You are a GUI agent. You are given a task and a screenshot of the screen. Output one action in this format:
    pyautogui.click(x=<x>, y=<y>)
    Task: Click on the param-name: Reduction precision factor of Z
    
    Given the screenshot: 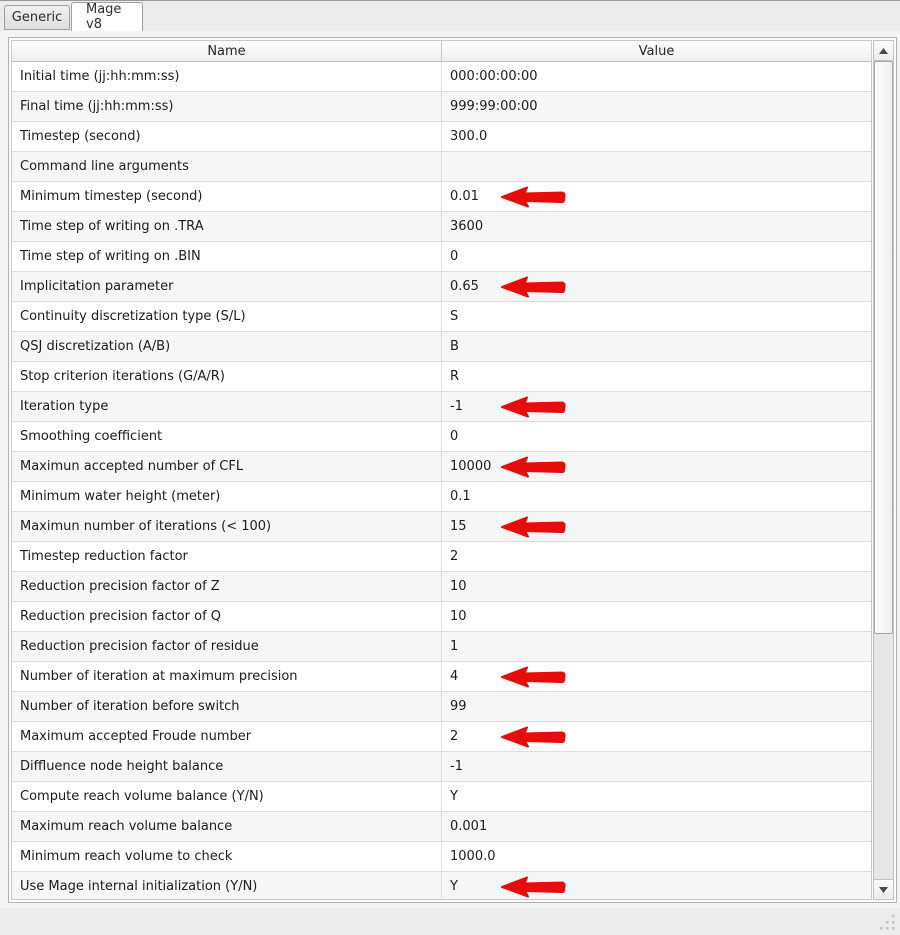 What is the action you would take?
    pyautogui.click(x=227, y=586)
    